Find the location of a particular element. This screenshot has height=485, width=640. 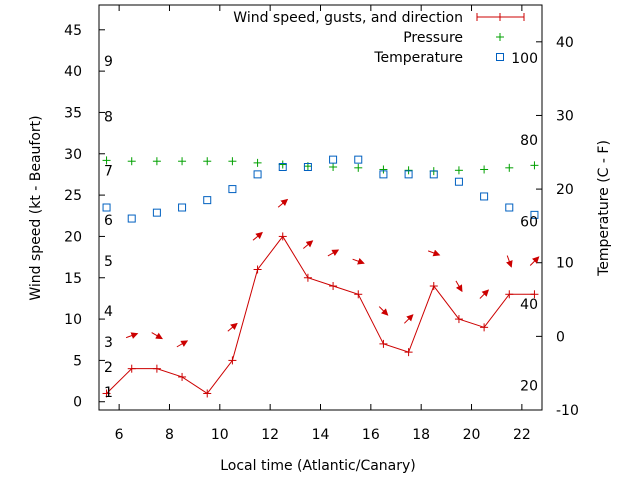

x-tick-label: 10 is located at coordinates (220, 435).